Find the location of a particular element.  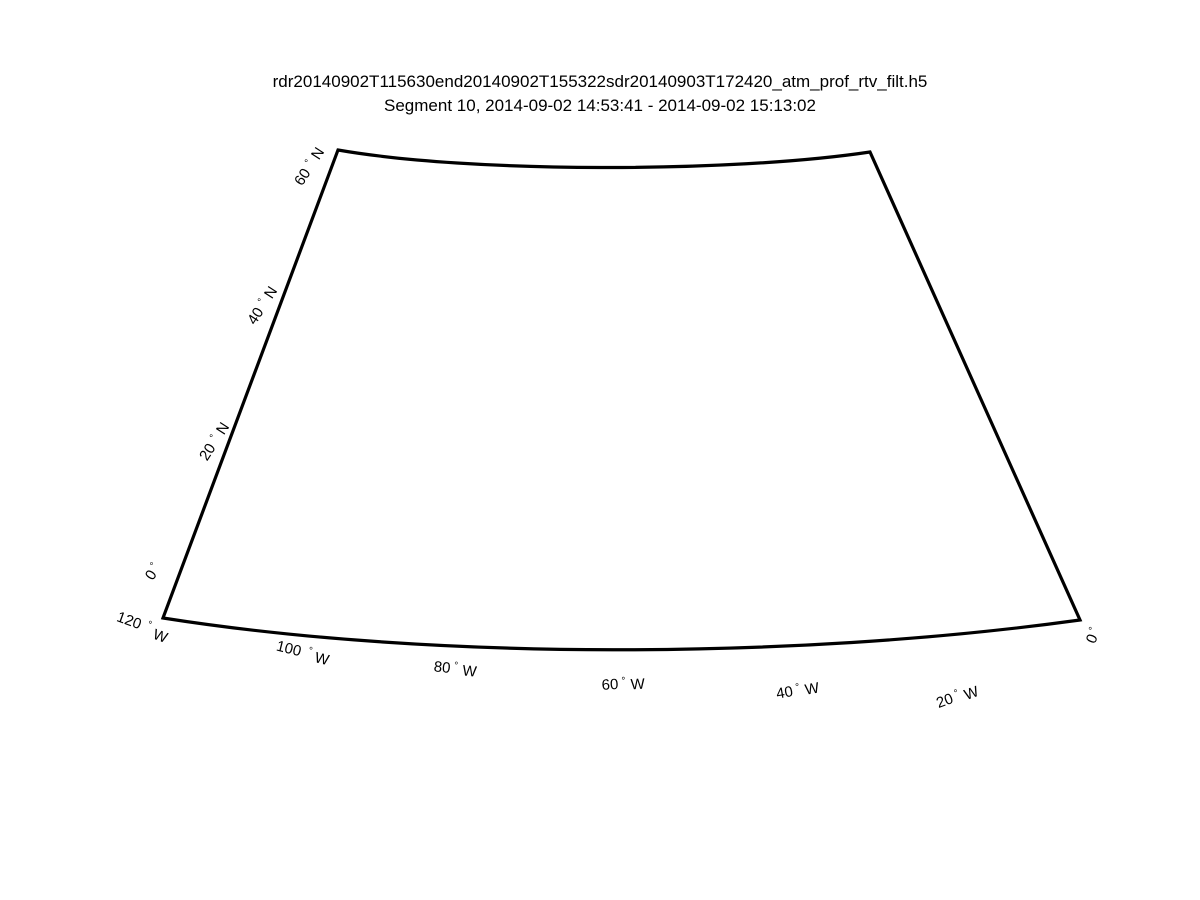

lon-label-40-num: 40 is located at coordinates (784, 693).